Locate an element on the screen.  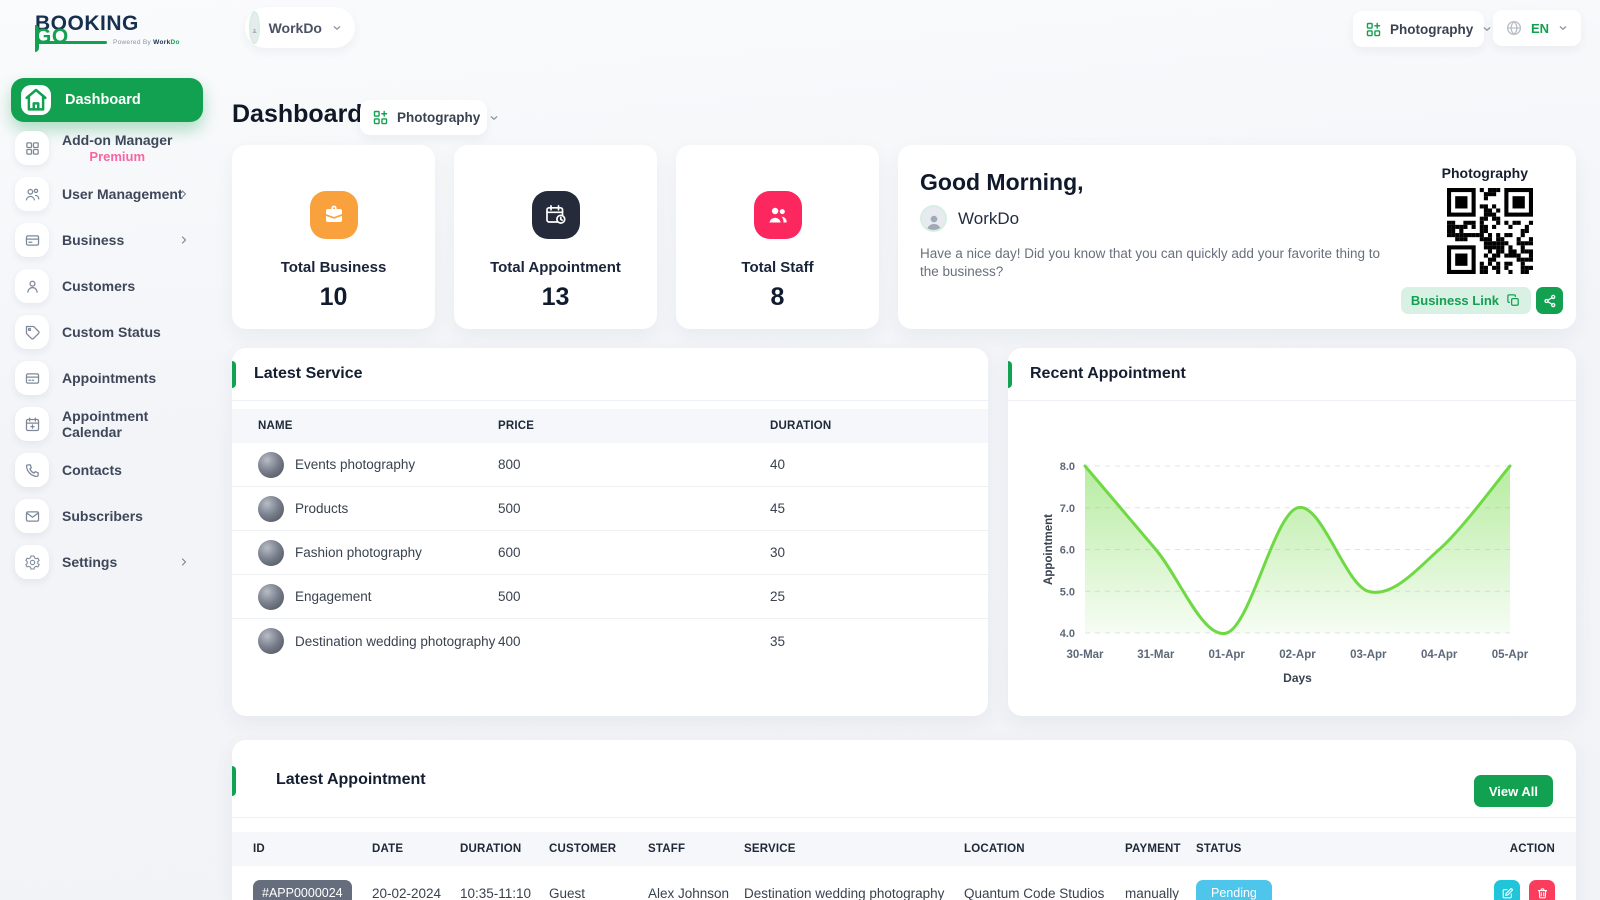
sidebar-item-label: Customers is located at coordinates (99, 286).